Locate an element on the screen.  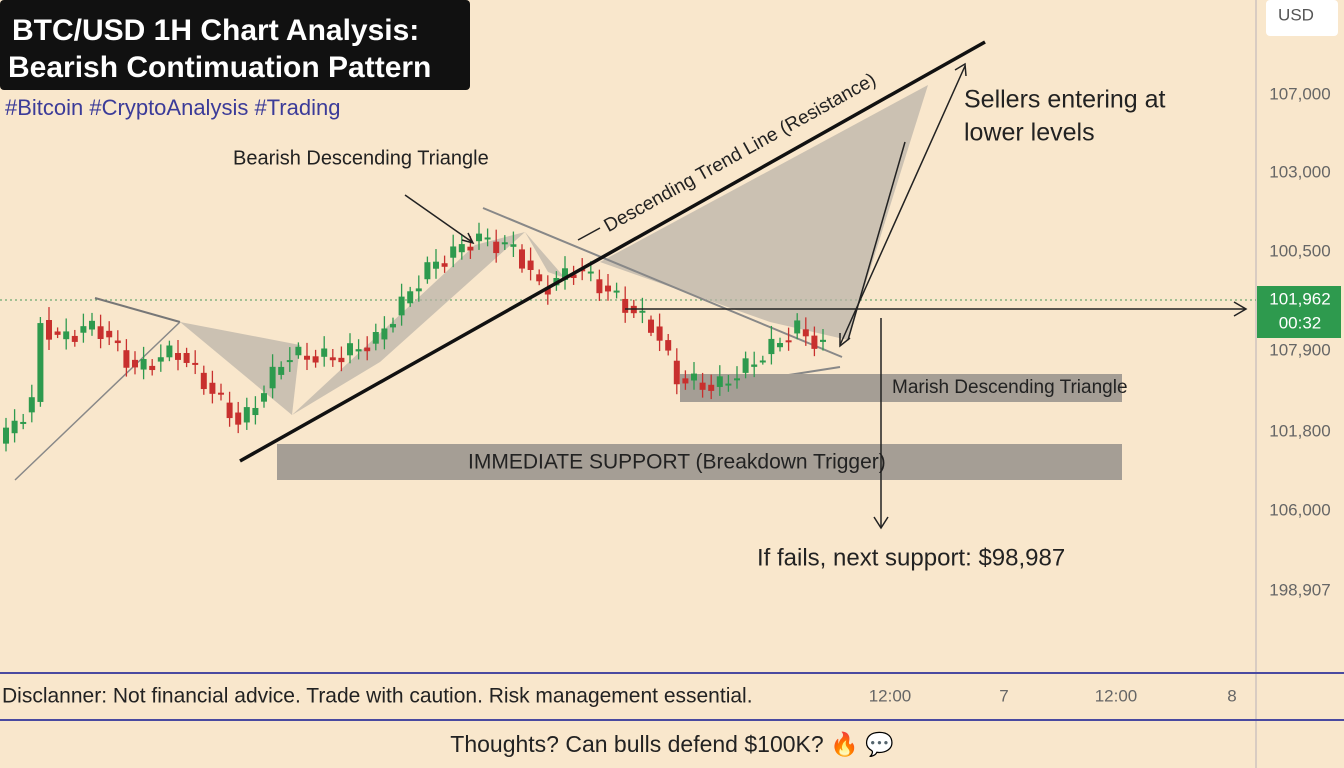
annotation: If fails, next support: $98,987 is located at coordinates (911, 557).